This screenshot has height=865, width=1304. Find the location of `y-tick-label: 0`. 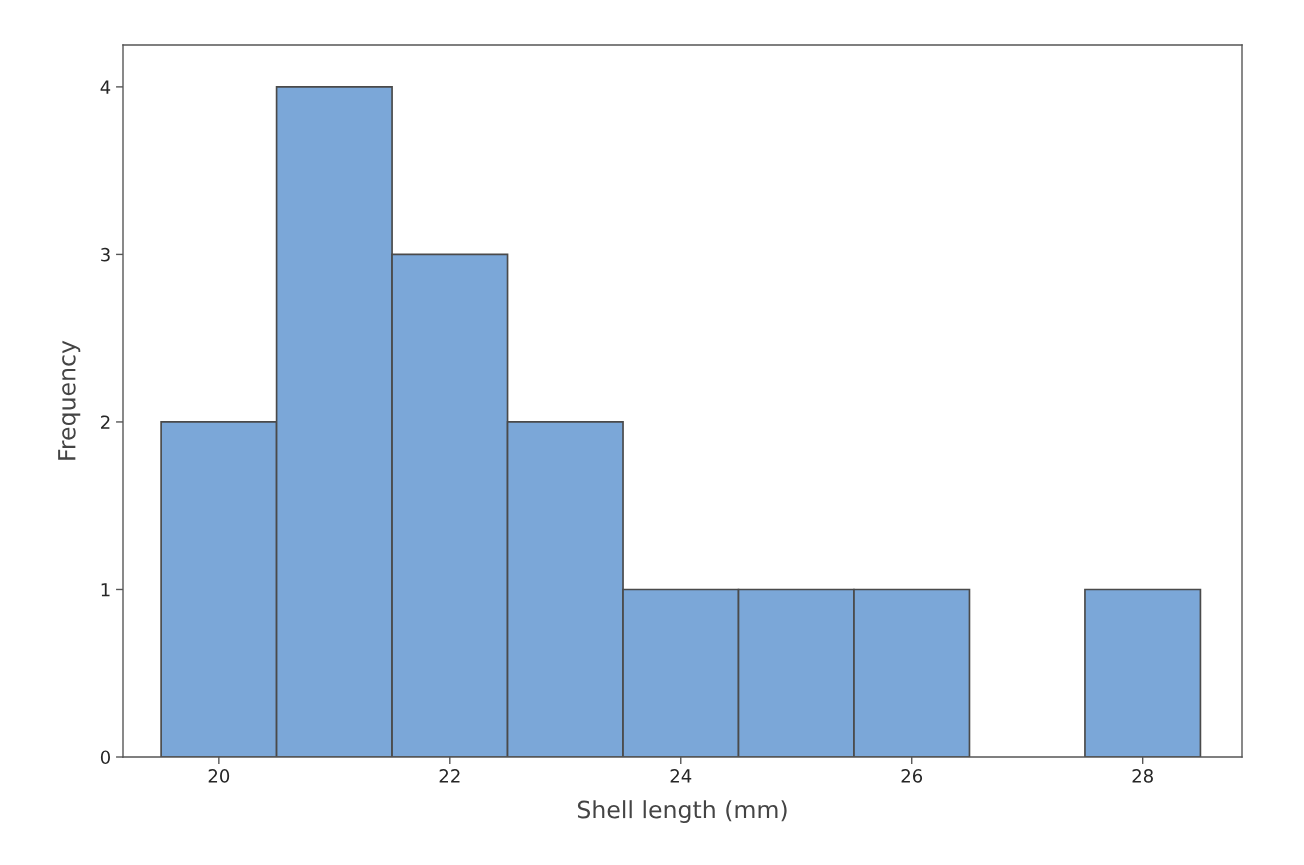

y-tick-label: 0 is located at coordinates (105, 757).